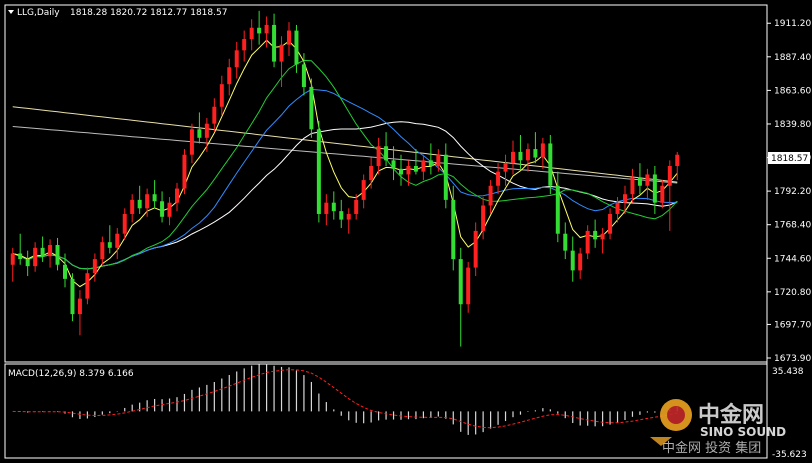  I want to click on macd-signal-line, so click(345, 399).